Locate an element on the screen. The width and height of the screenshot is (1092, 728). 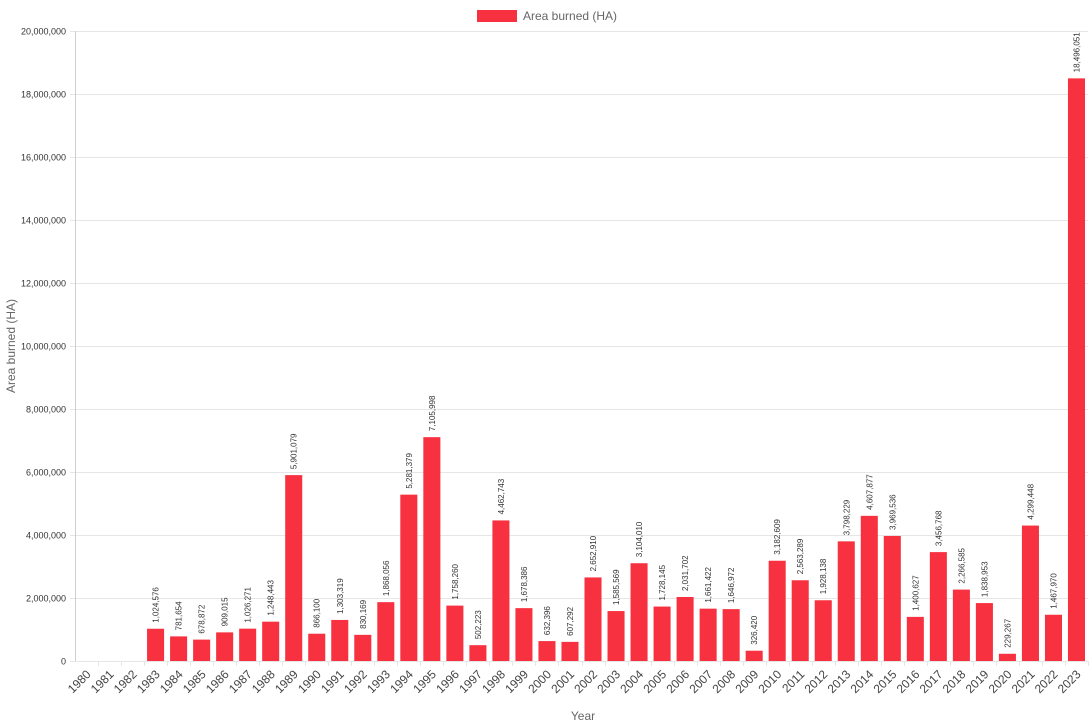
bar-2013 is located at coordinates (846, 601).